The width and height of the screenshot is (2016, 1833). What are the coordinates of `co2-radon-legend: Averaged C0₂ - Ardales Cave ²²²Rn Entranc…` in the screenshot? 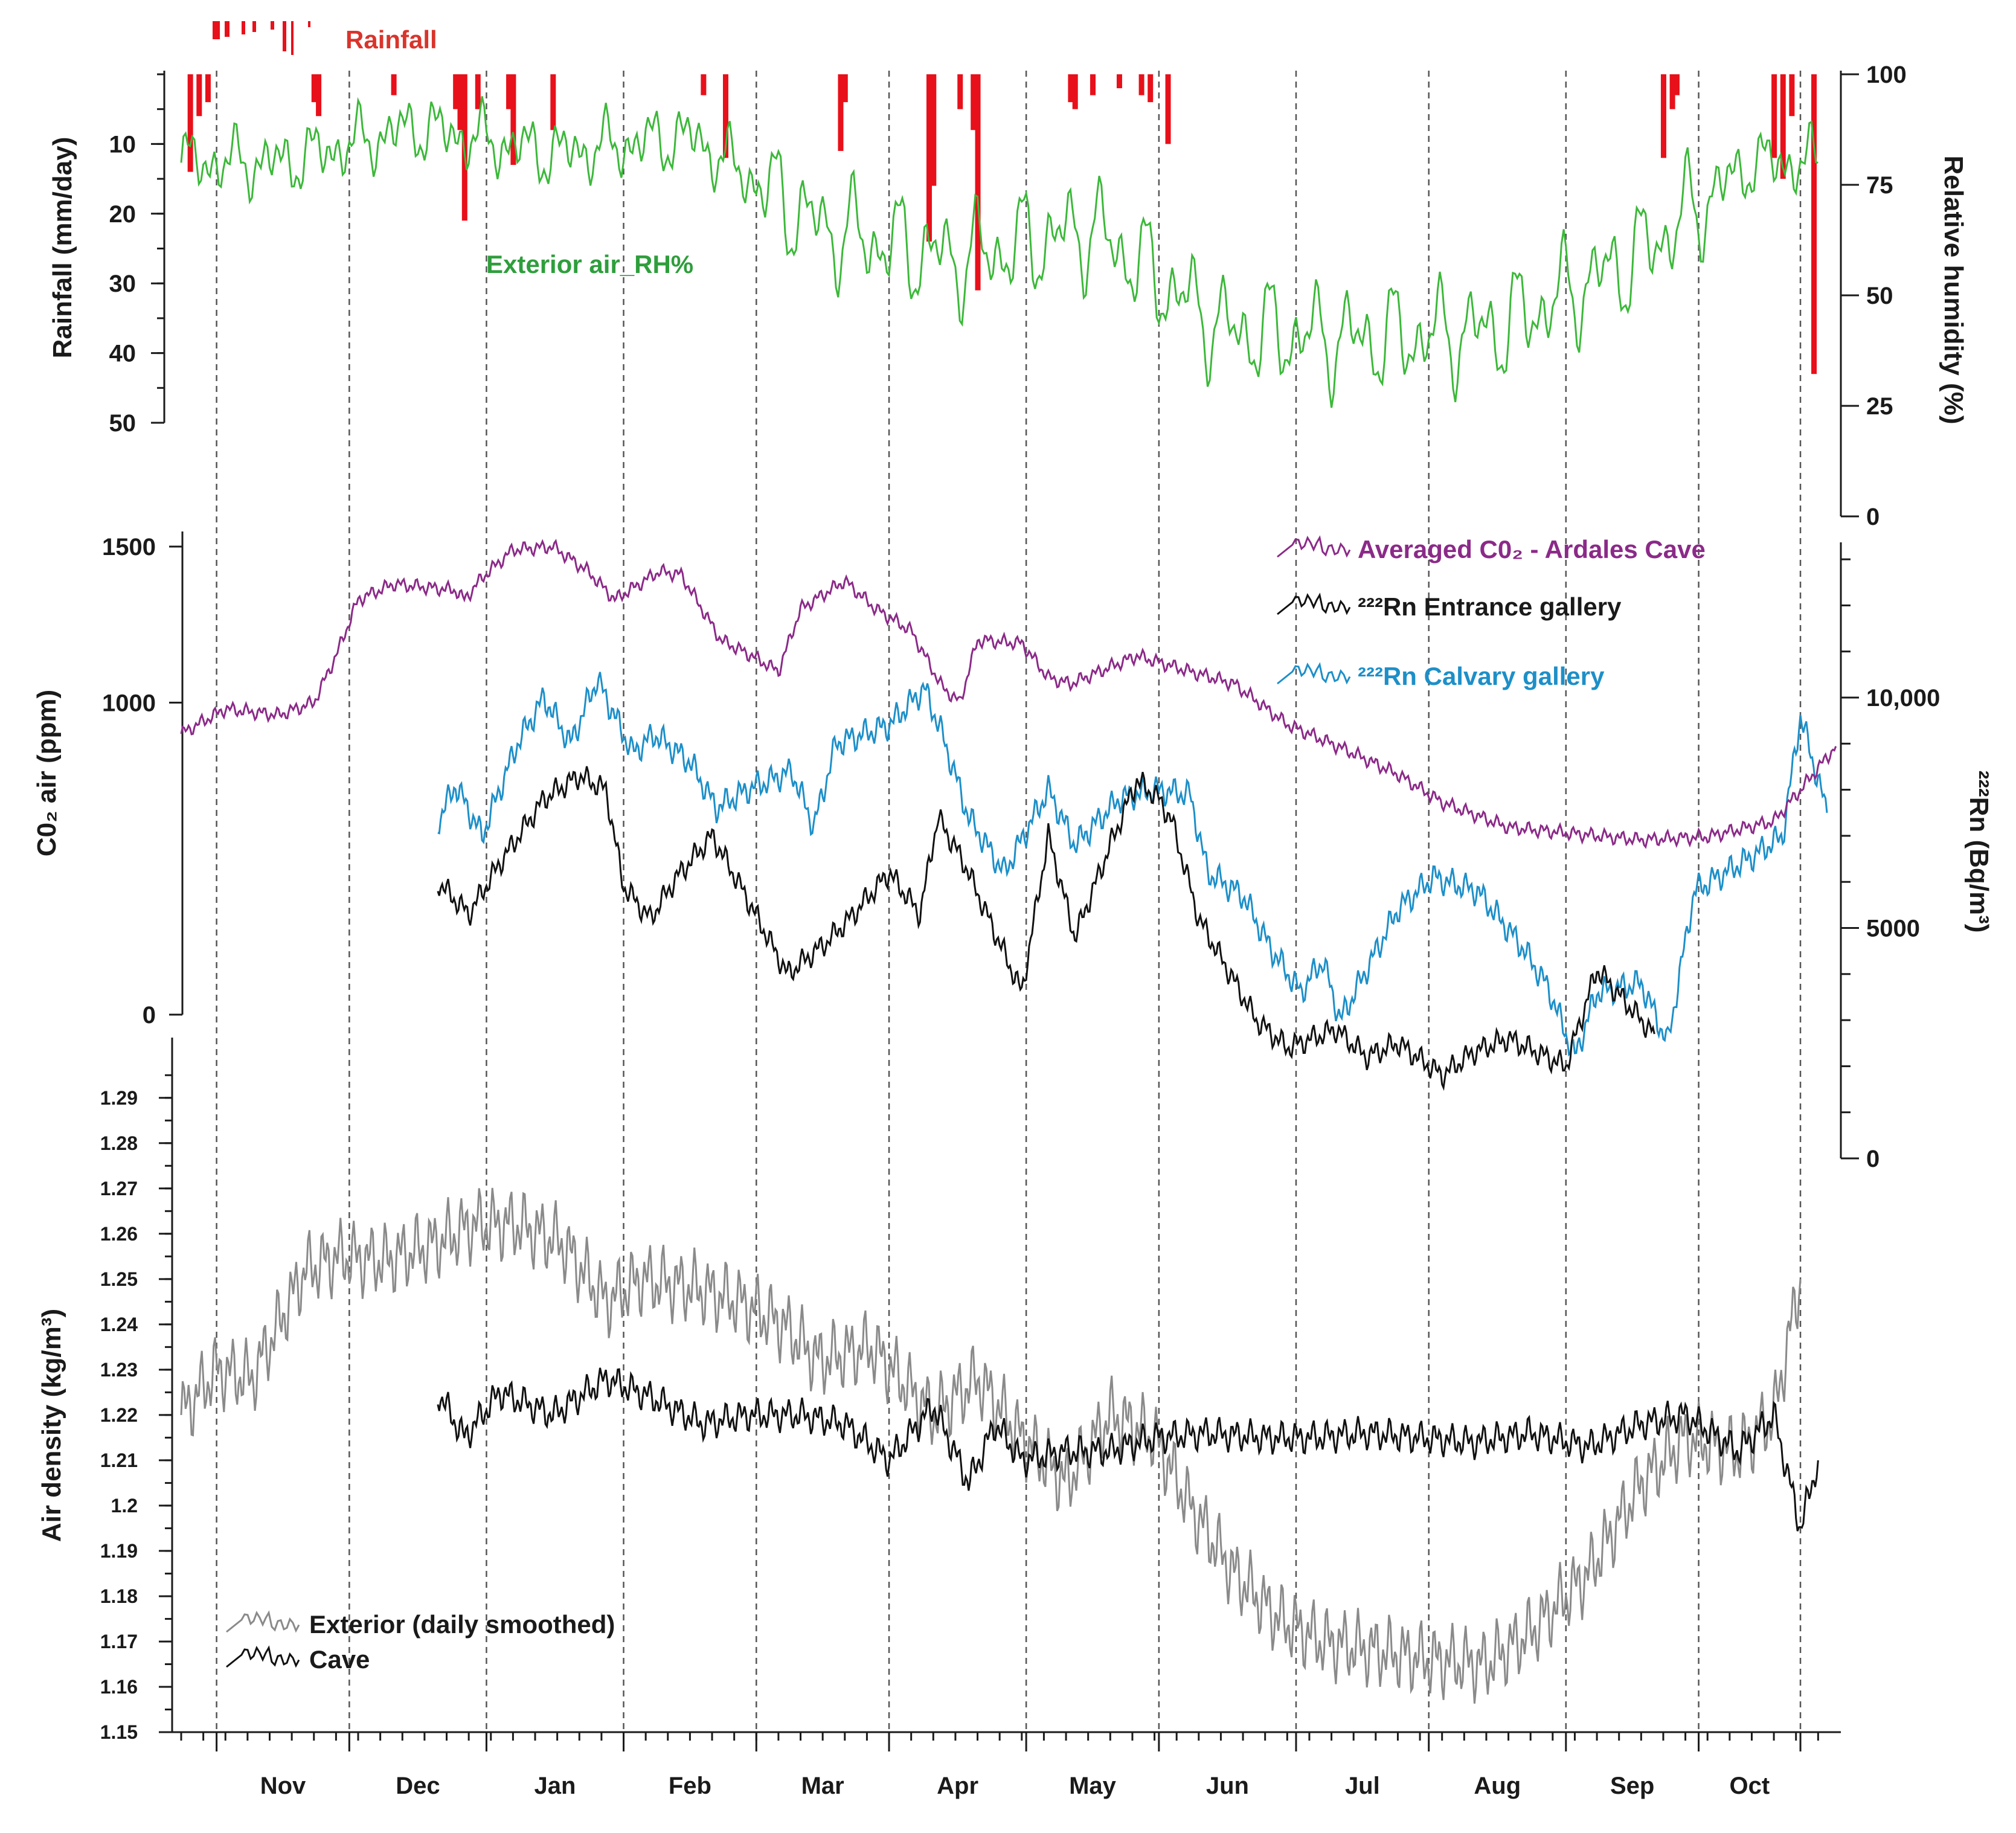 It's located at (1491, 612).